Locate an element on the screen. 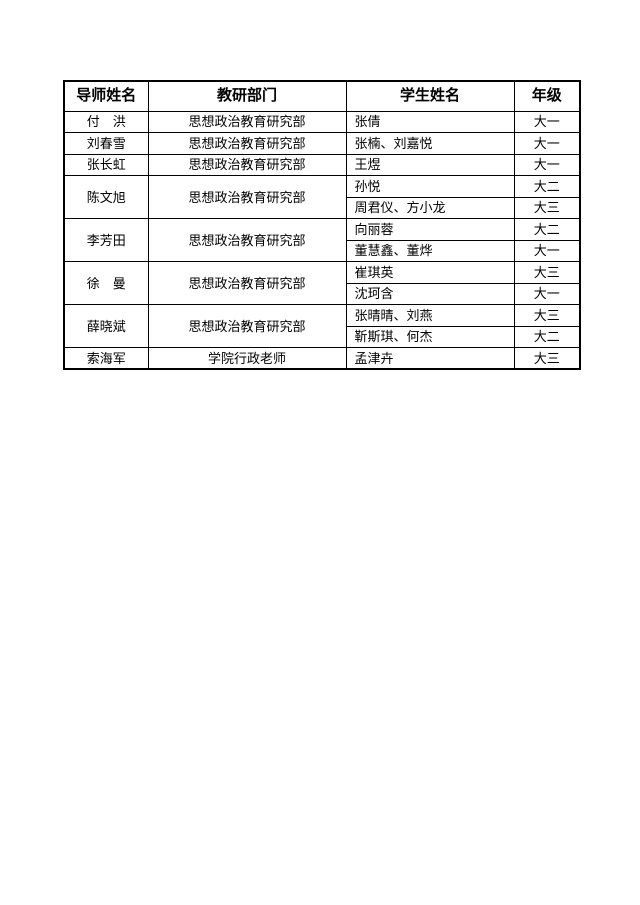  table-row: 索海军 学院行政老师 孟津卉 大三 is located at coordinates (322, 358).